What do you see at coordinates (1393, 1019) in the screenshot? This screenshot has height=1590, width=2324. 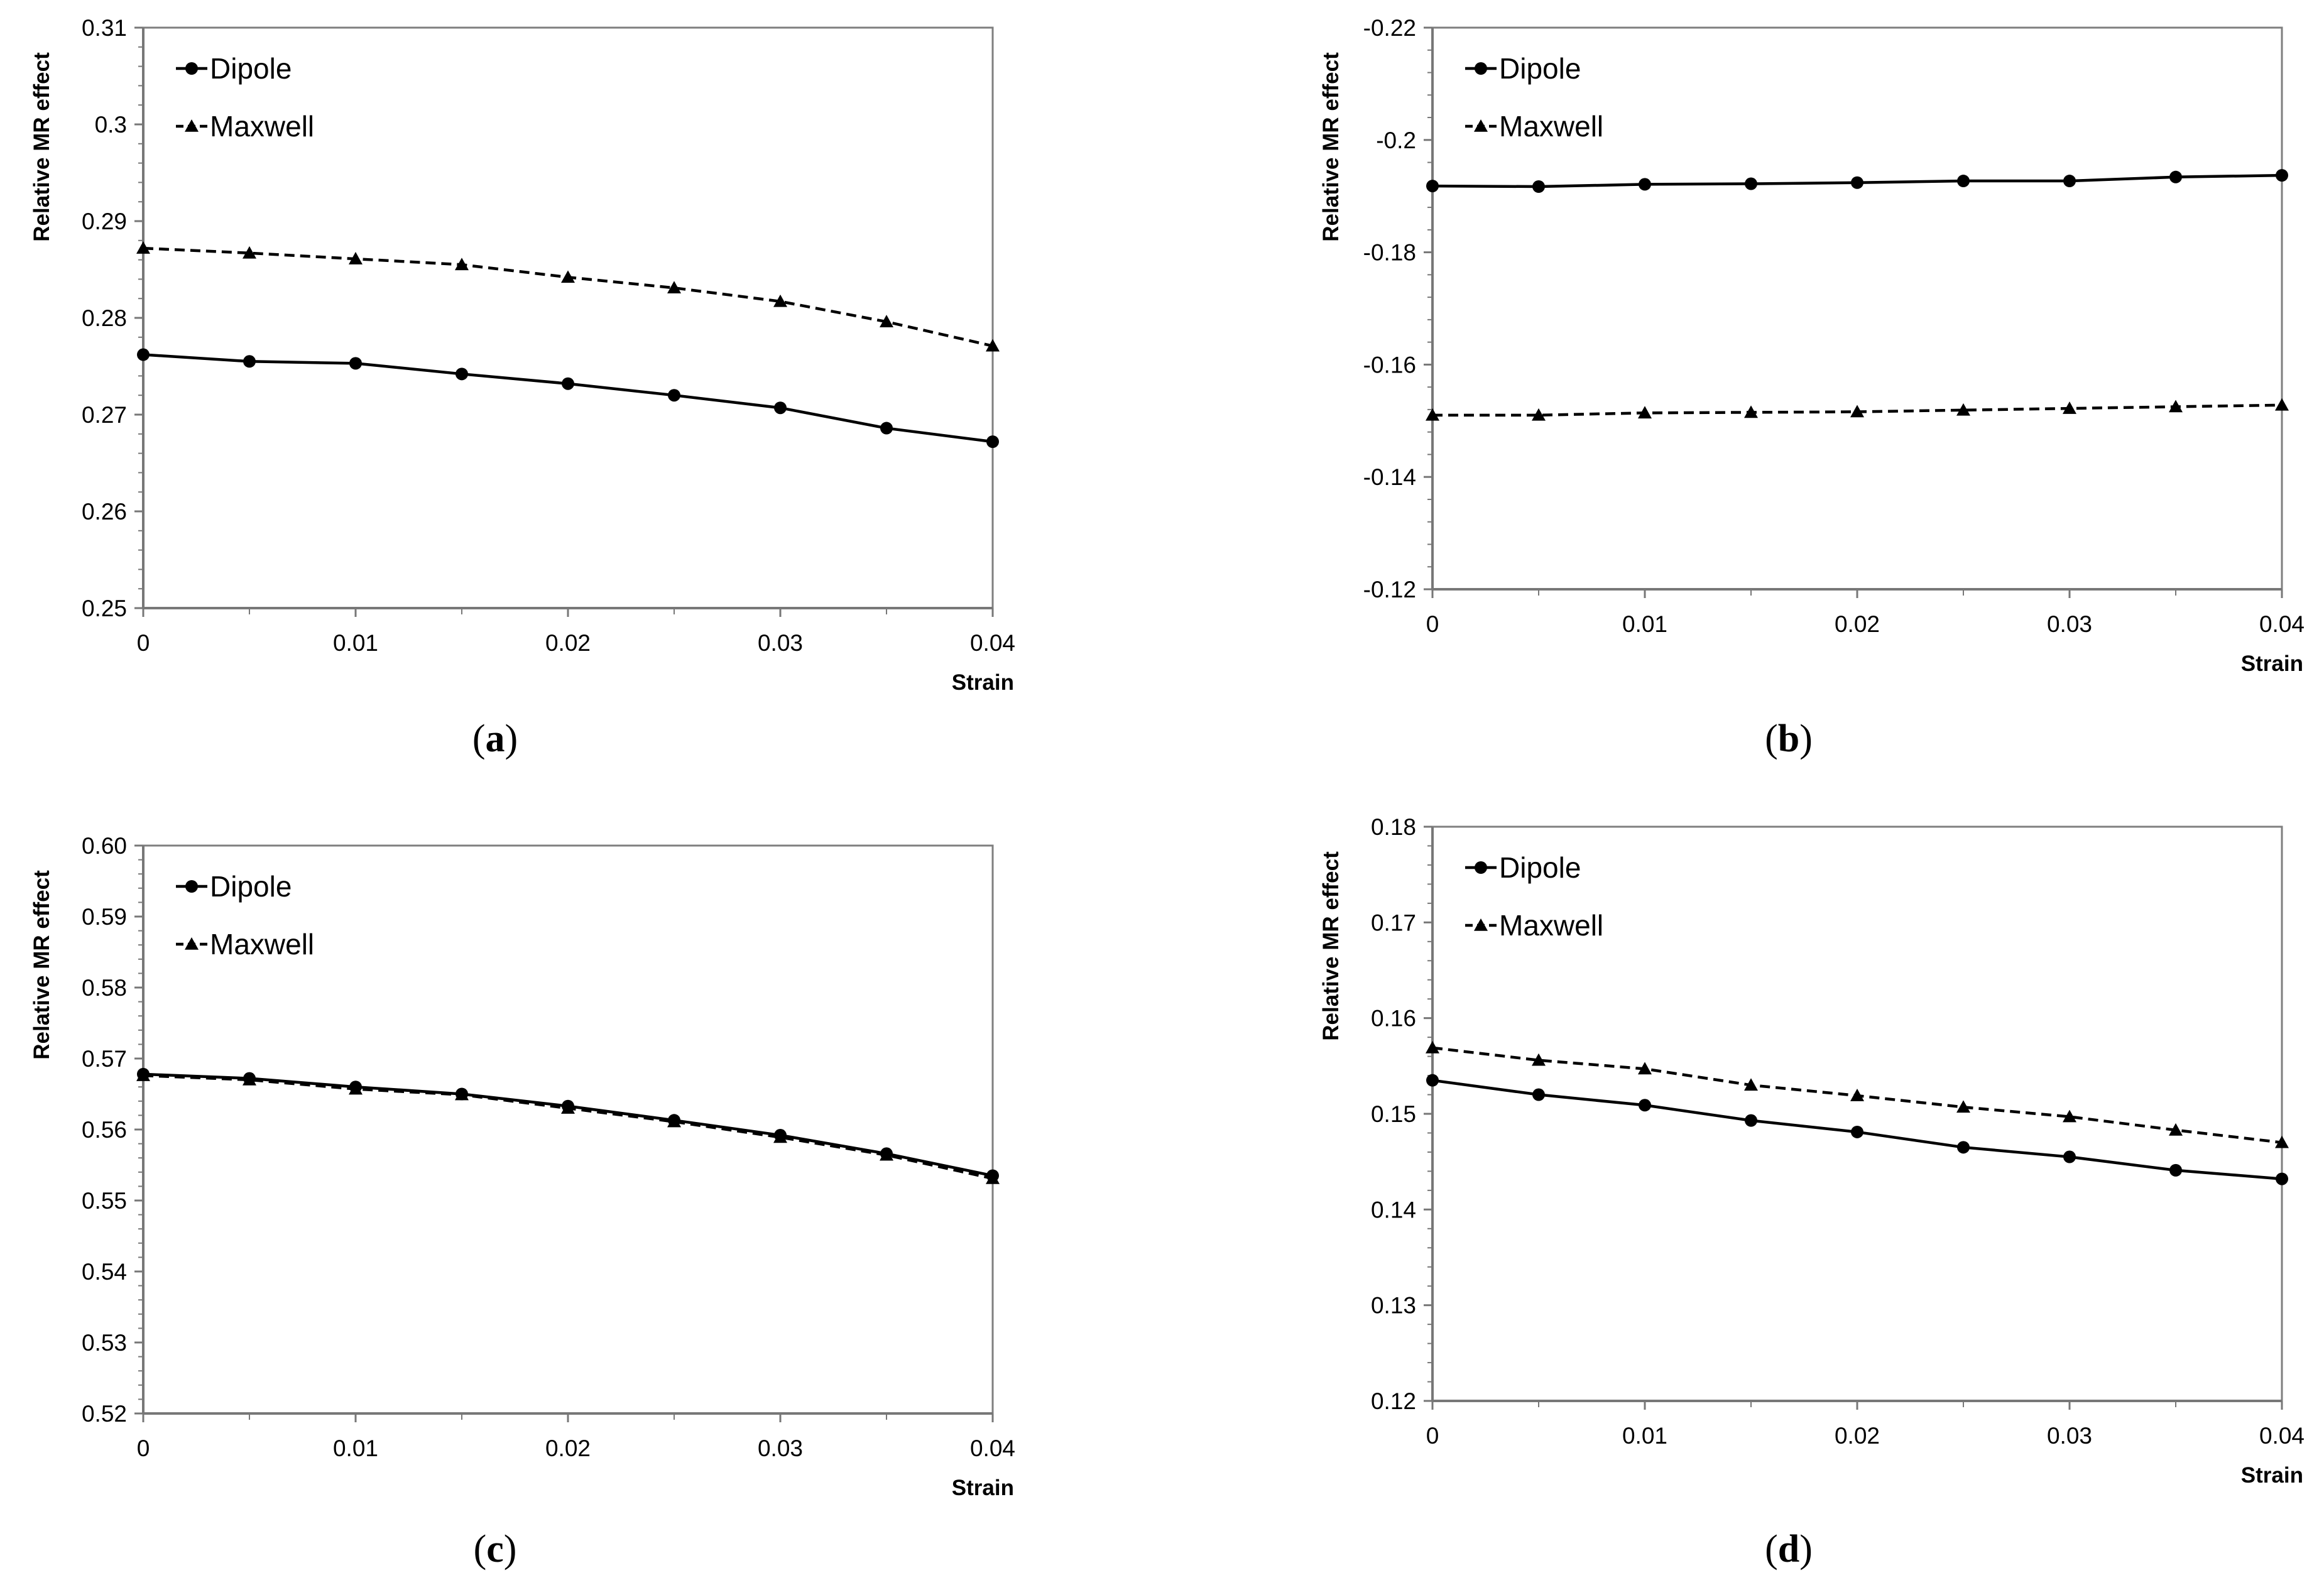 I see `y-tick-label: 0.16` at bounding box center [1393, 1019].